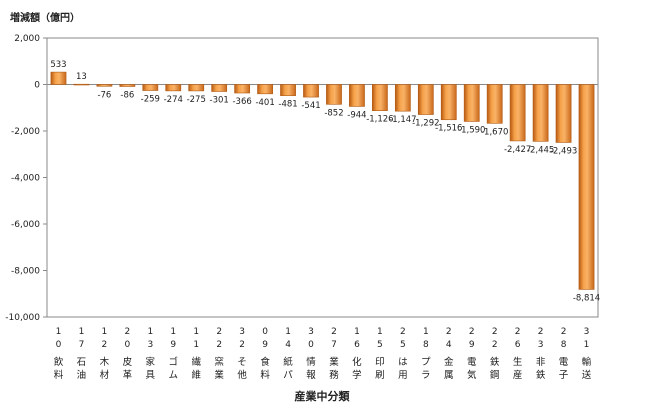 This screenshot has height=412, width=650. What do you see at coordinates (333, 113) in the screenshot?
I see `value-label: -852` at bounding box center [333, 113].